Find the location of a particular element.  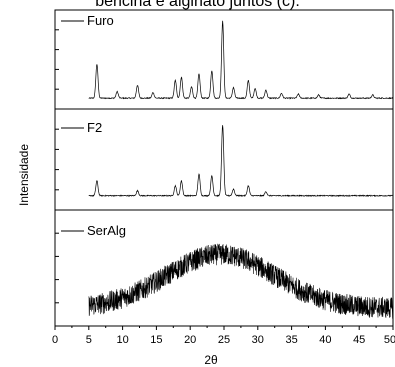

legend-label-furo: Furo is located at coordinates (100, 20).